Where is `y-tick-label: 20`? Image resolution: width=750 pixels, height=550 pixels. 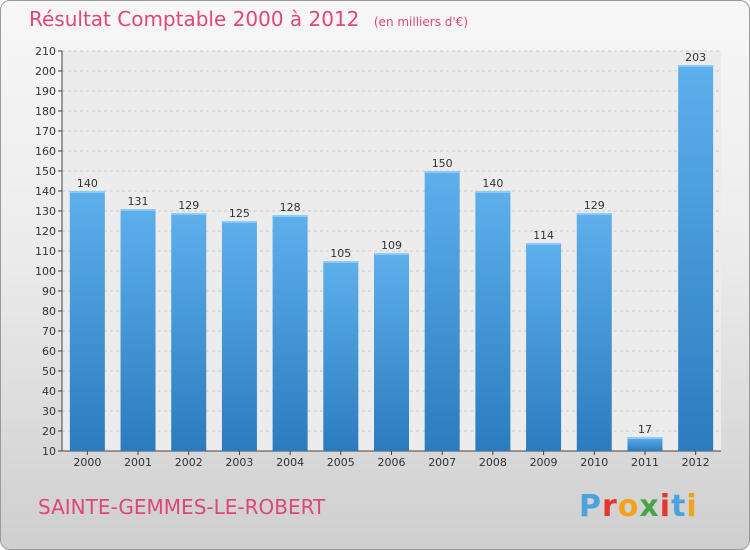
y-tick-label: 20 is located at coordinates (49, 431).